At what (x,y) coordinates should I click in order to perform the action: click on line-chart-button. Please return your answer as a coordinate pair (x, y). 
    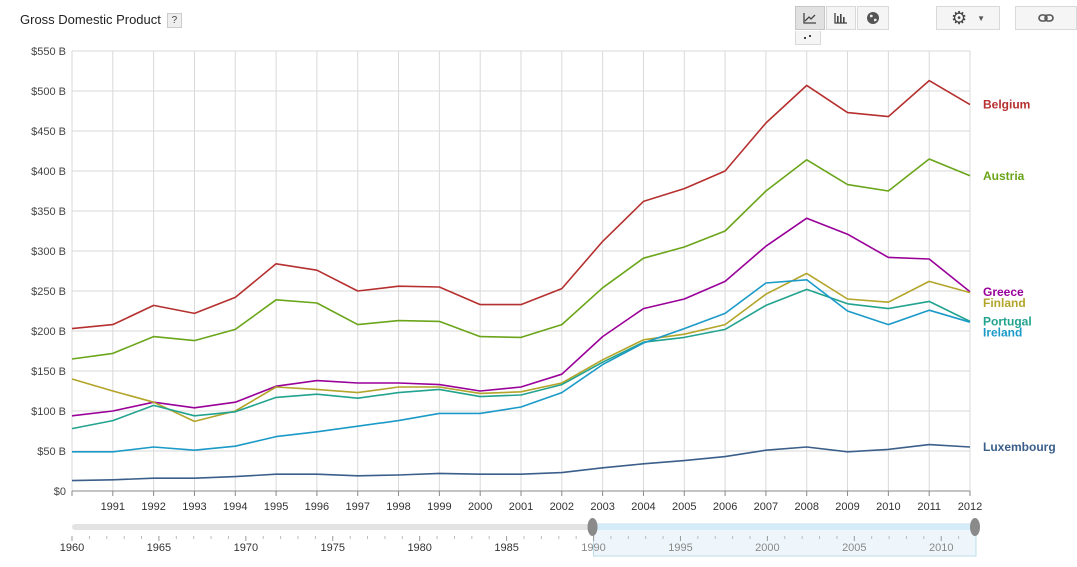
    Looking at the image, I should click on (810, 18).